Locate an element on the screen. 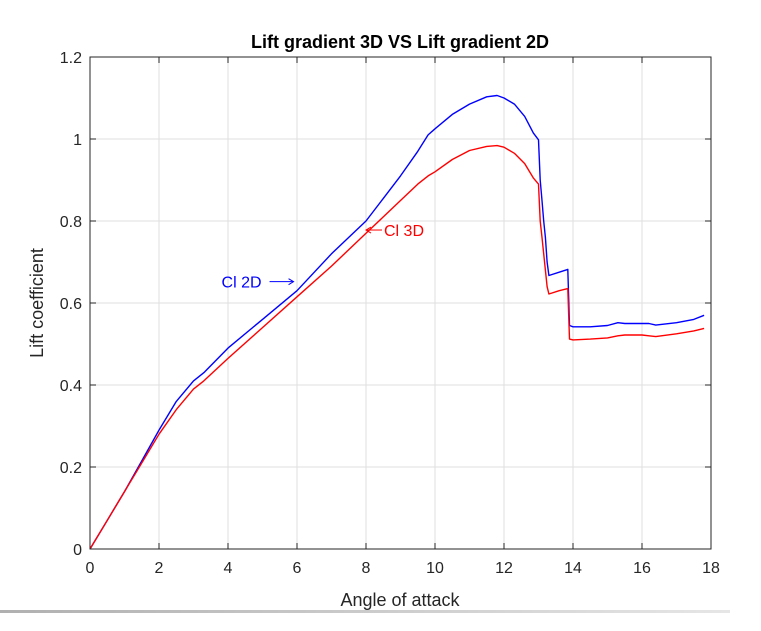 The image size is (761, 631). x-tick-label: 4 is located at coordinates (228, 568).